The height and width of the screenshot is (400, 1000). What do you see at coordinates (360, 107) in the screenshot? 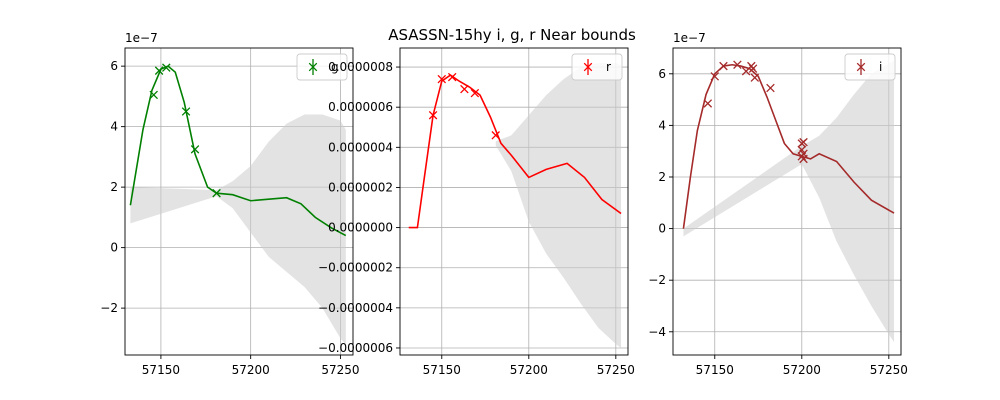
I see `y-tick-label: 0.0000006` at bounding box center [360, 107].